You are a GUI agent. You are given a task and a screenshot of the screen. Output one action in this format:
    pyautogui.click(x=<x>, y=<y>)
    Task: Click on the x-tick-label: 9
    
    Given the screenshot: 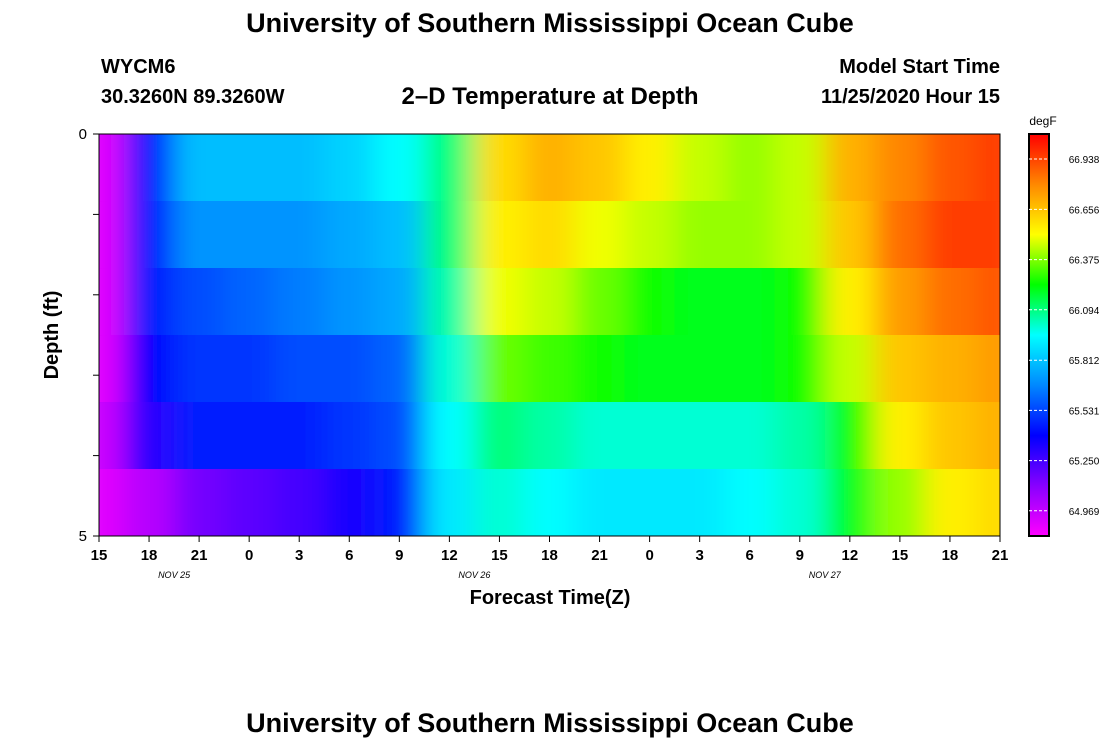 What is the action you would take?
    pyautogui.click(x=800, y=555)
    